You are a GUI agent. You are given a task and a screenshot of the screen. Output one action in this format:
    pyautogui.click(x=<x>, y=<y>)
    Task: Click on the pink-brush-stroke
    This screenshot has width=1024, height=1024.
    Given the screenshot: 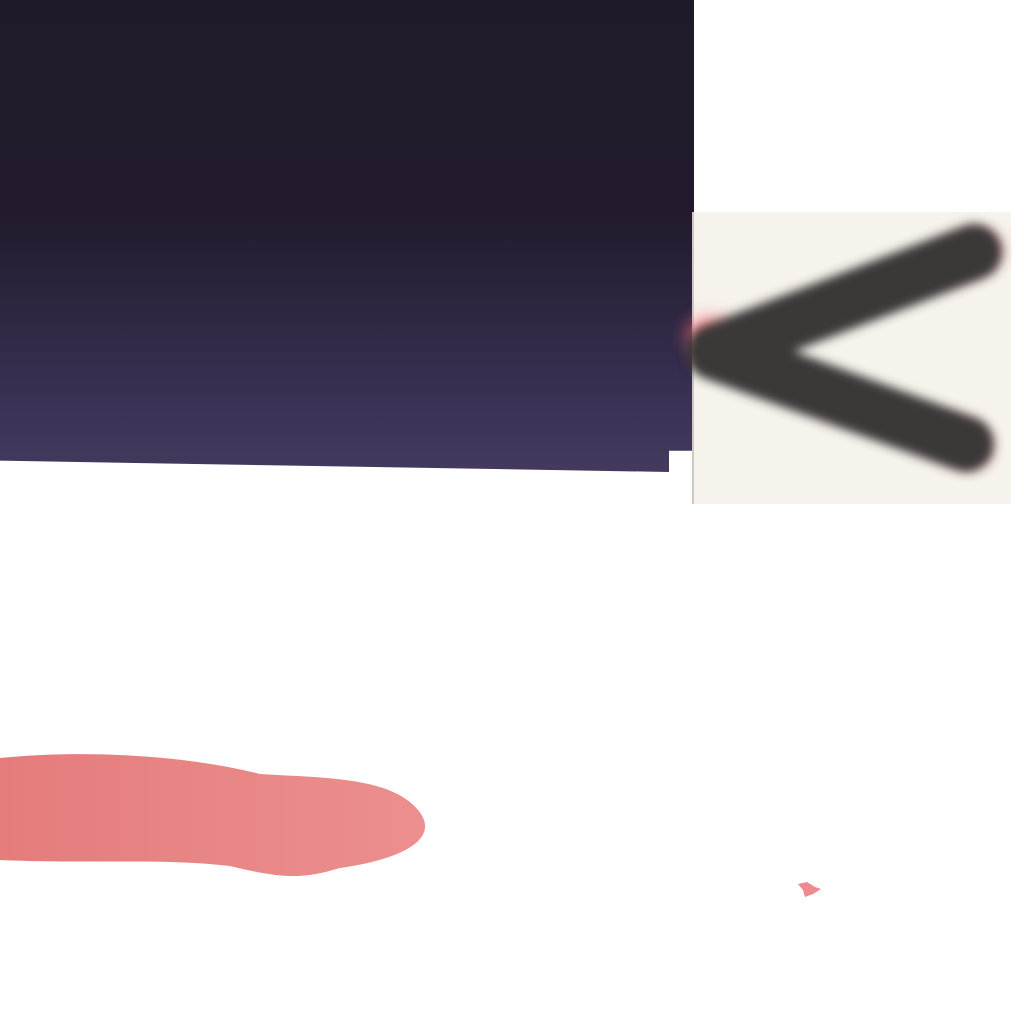 What is the action you would take?
    pyautogui.click(x=213, y=815)
    